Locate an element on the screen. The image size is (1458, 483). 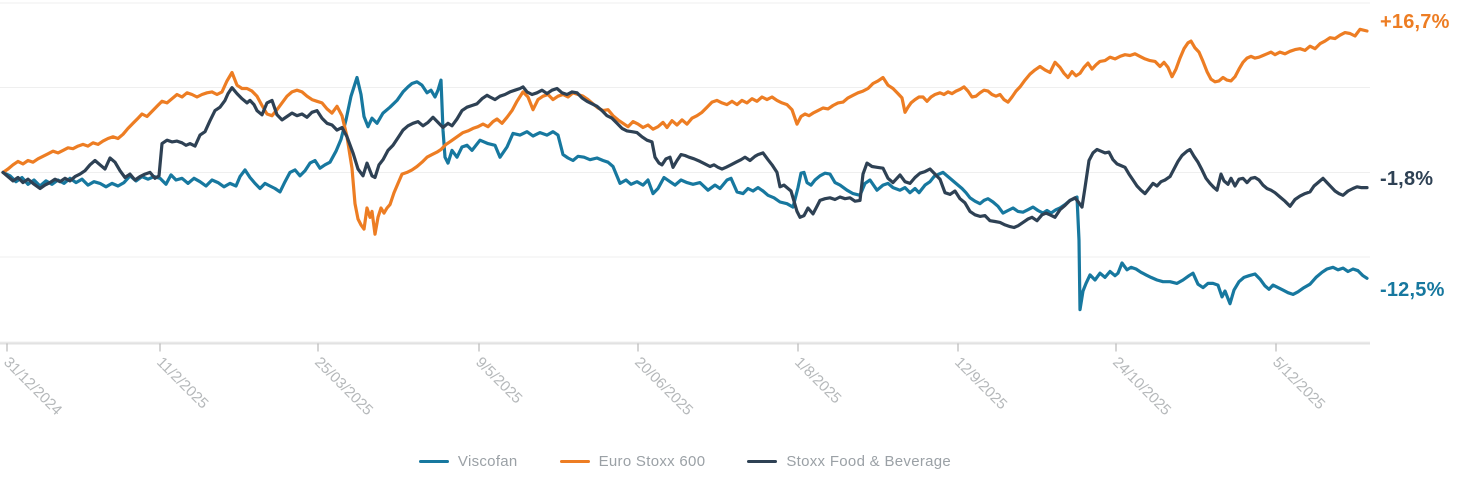
legend-label-euro-stoxx-600: Euro Stoxx 600 is located at coordinates (652, 461).